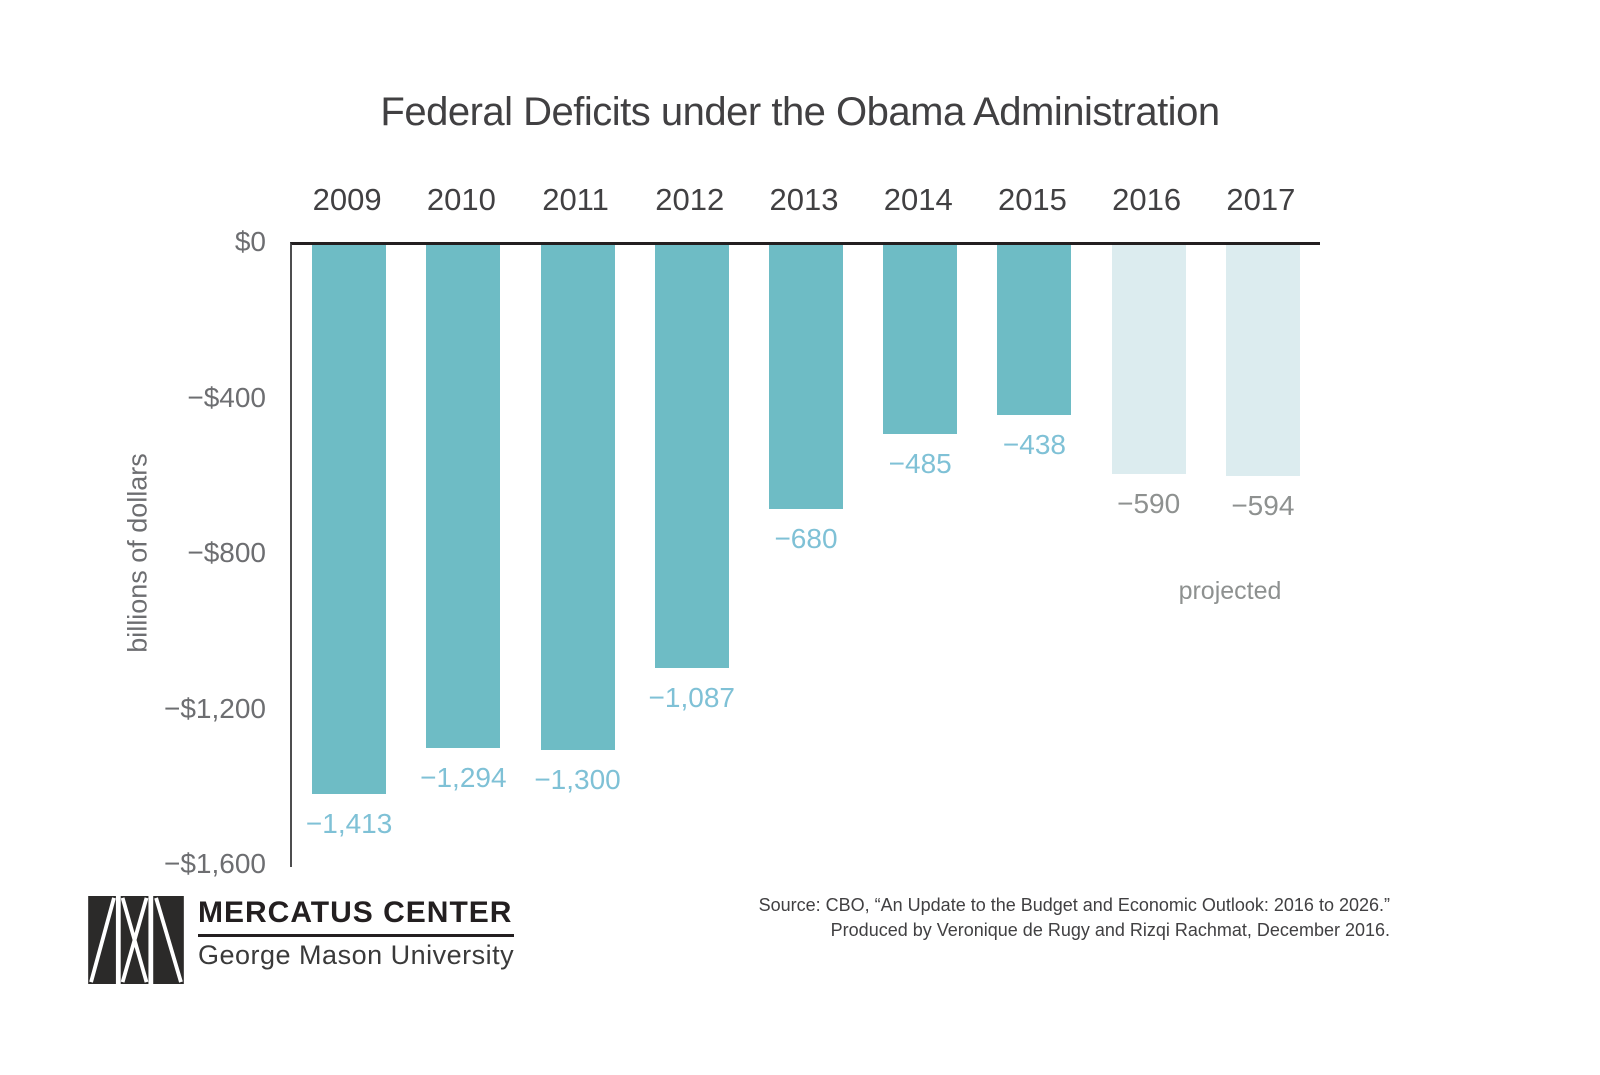 The height and width of the screenshot is (1075, 1600). What do you see at coordinates (347, 199) in the screenshot?
I see `x-tick-label-2009: 2009` at bounding box center [347, 199].